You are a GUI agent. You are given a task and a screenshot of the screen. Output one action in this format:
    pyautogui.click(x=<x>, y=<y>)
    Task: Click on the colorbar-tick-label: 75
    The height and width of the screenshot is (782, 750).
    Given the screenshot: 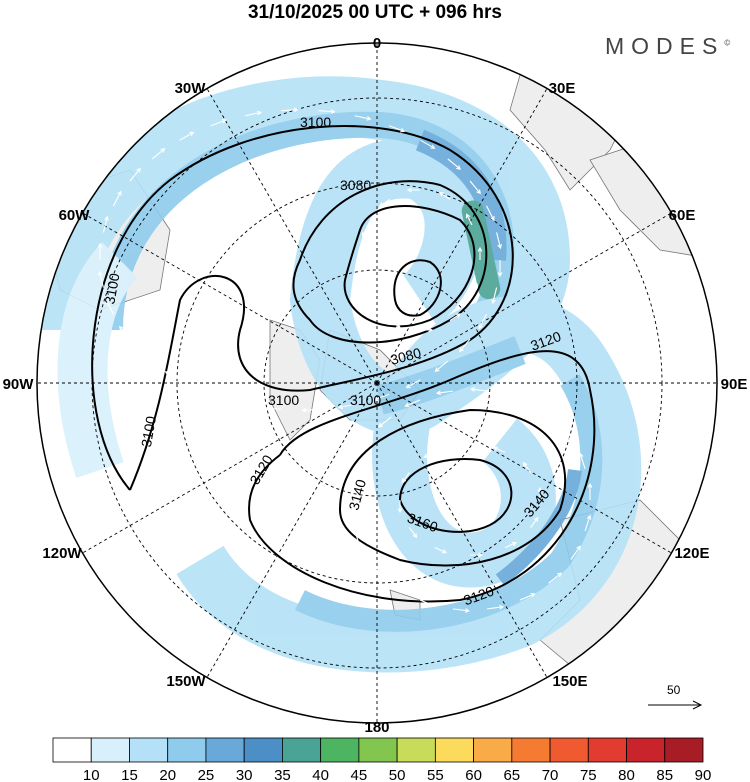 What is the action you would take?
    pyautogui.click(x=588, y=774)
    